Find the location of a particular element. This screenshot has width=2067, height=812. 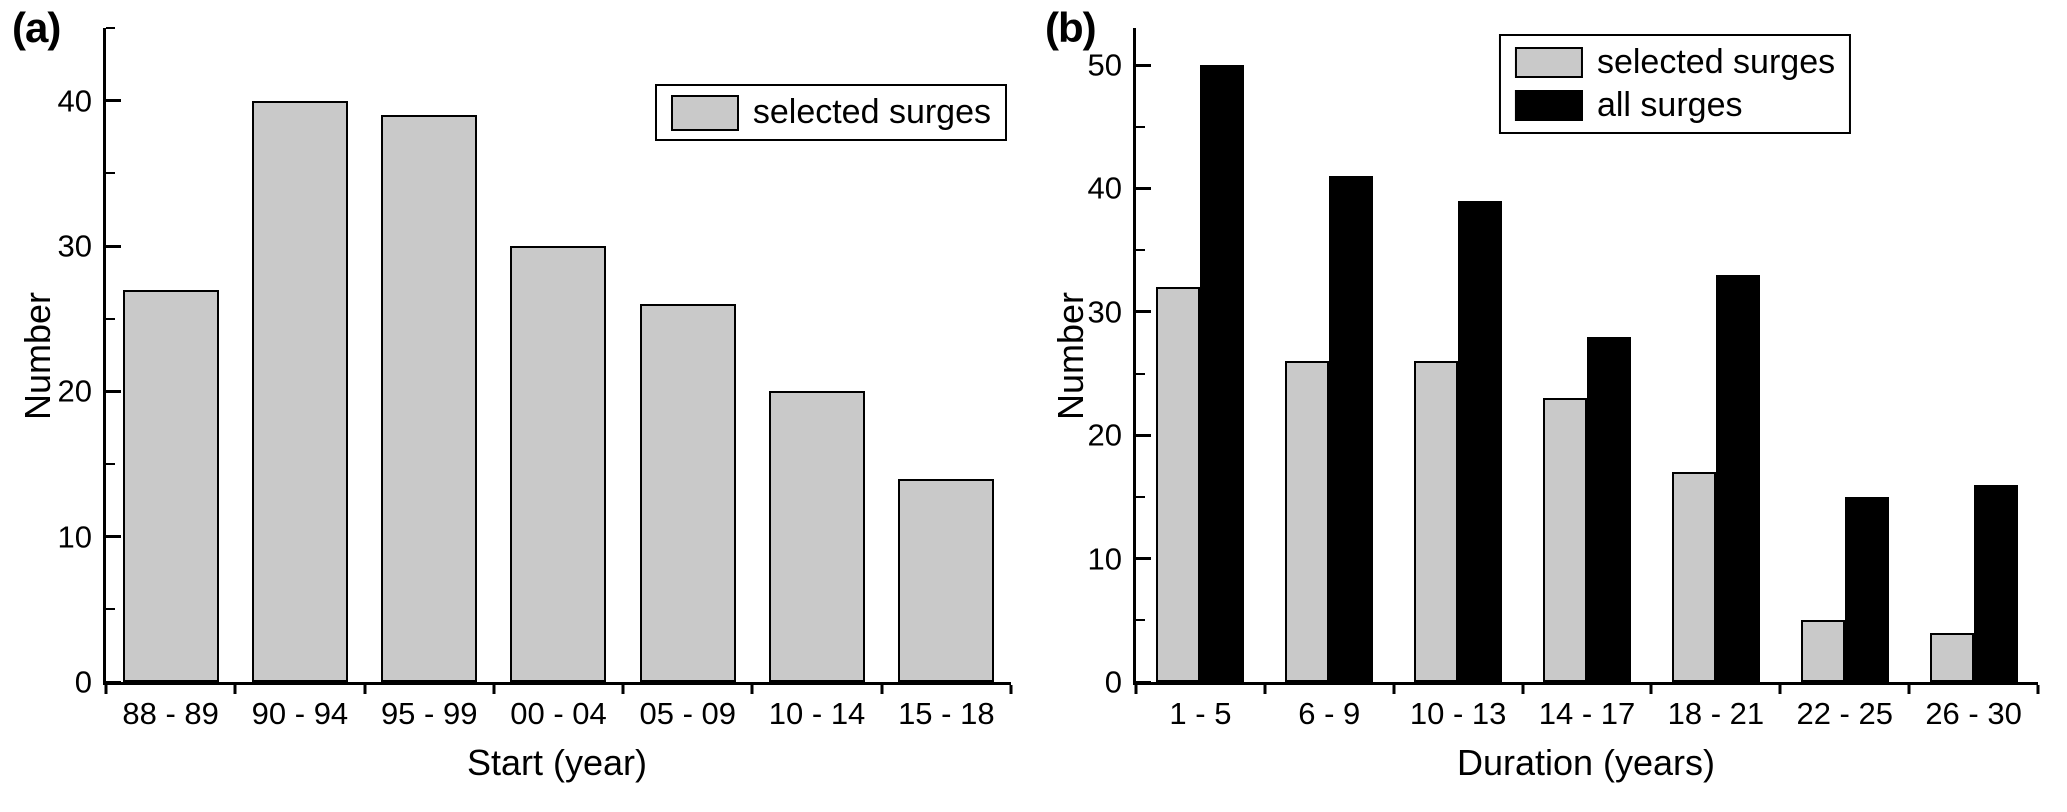

legend-label: all surges is located at coordinates (1669, 105).